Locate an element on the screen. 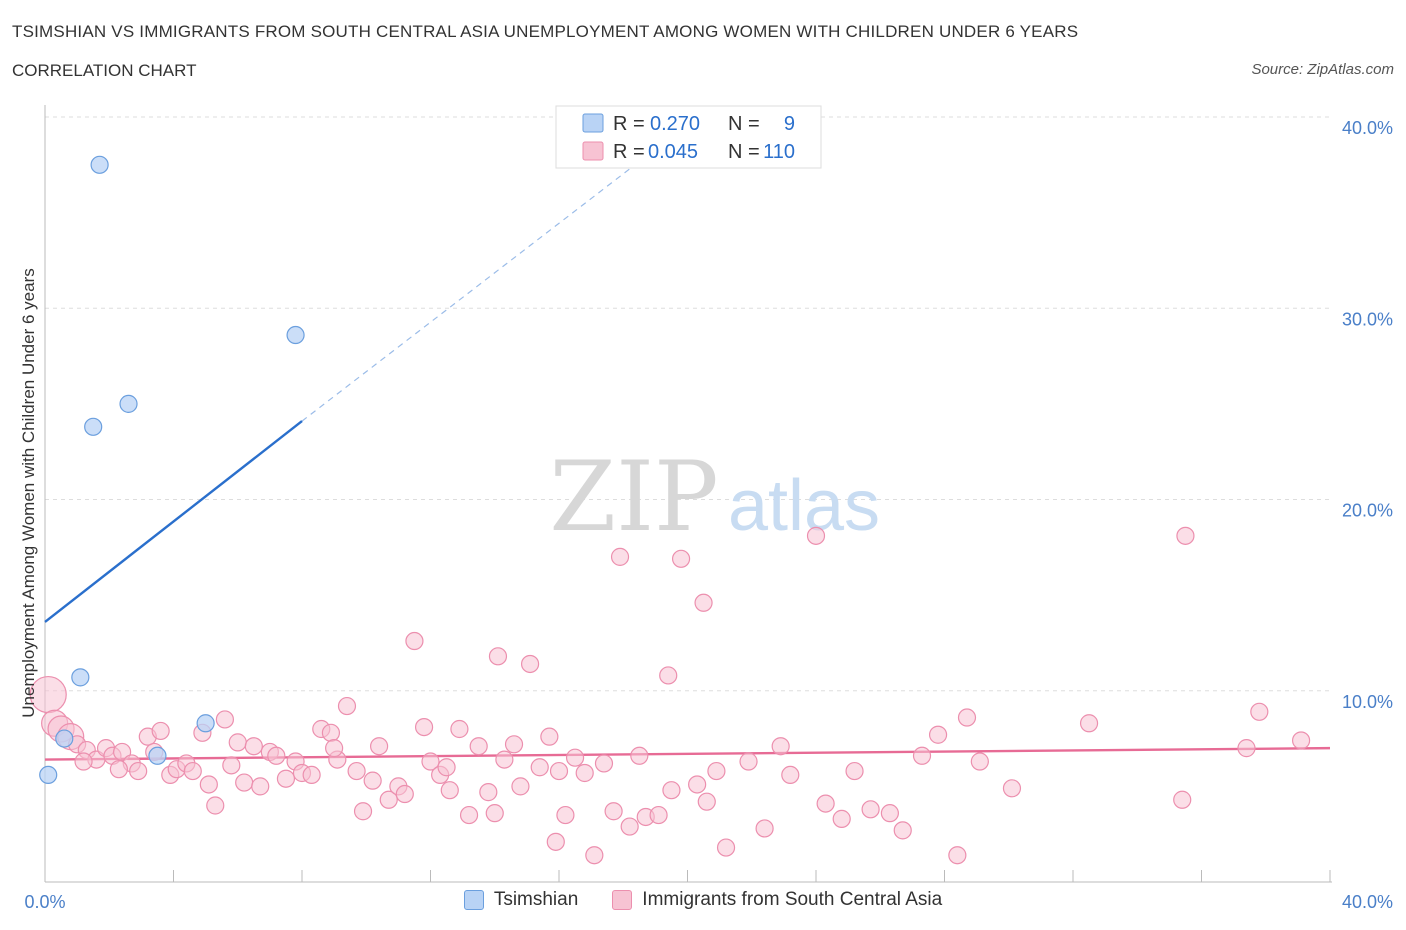  correlation-legend: R = 0.270 N = 9 R = 0.045 N = 110 is located at coordinates (688, 137).